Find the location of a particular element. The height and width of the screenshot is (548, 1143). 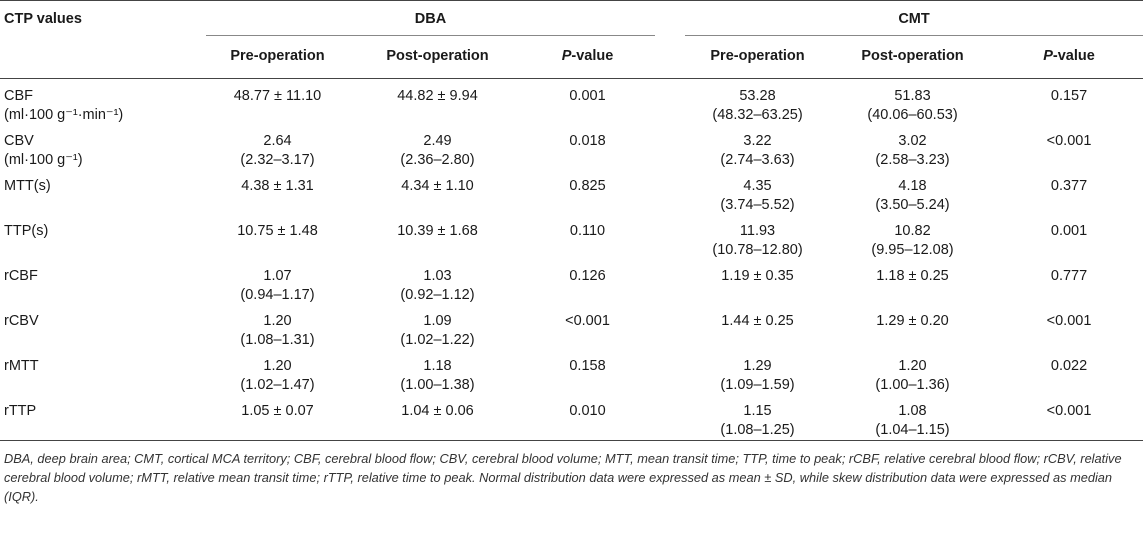

dba-pre-header: Pre-operation is located at coordinates (277, 56).